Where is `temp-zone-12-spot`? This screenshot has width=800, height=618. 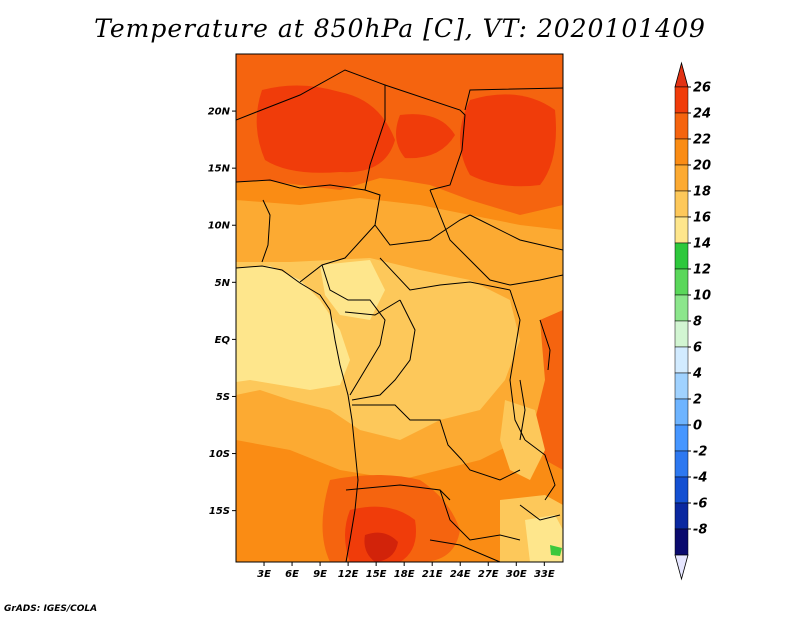 temp-zone-12-spot is located at coordinates (556, 550).